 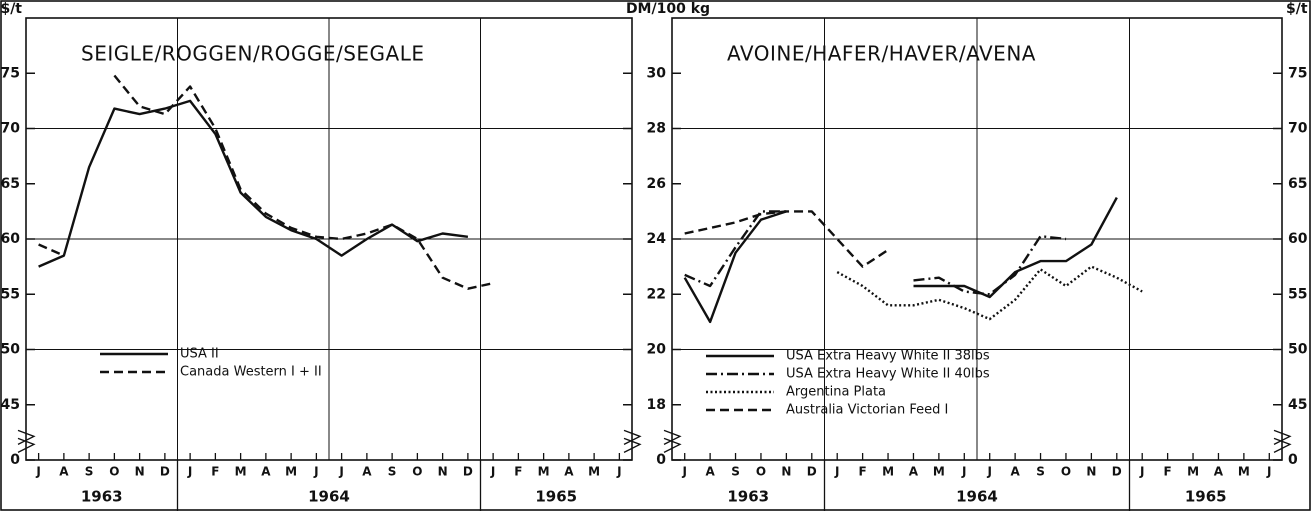 I want to click on legend-label: Argentina Plata, so click(x=836, y=392).